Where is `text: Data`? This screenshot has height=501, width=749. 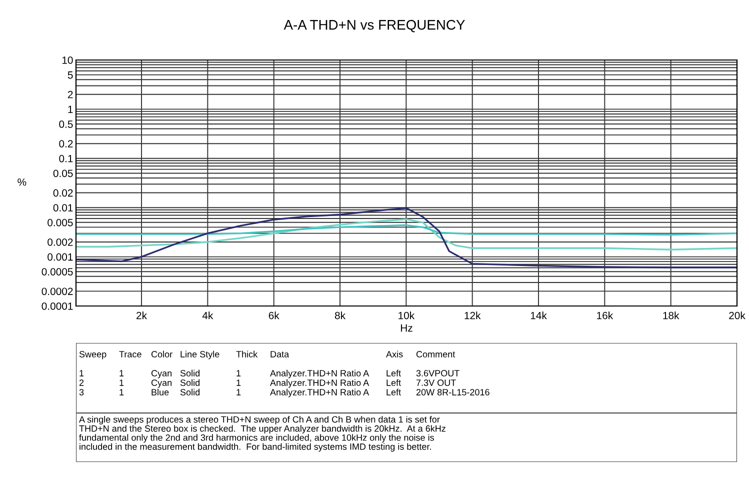
text: Data is located at coordinates (280, 354).